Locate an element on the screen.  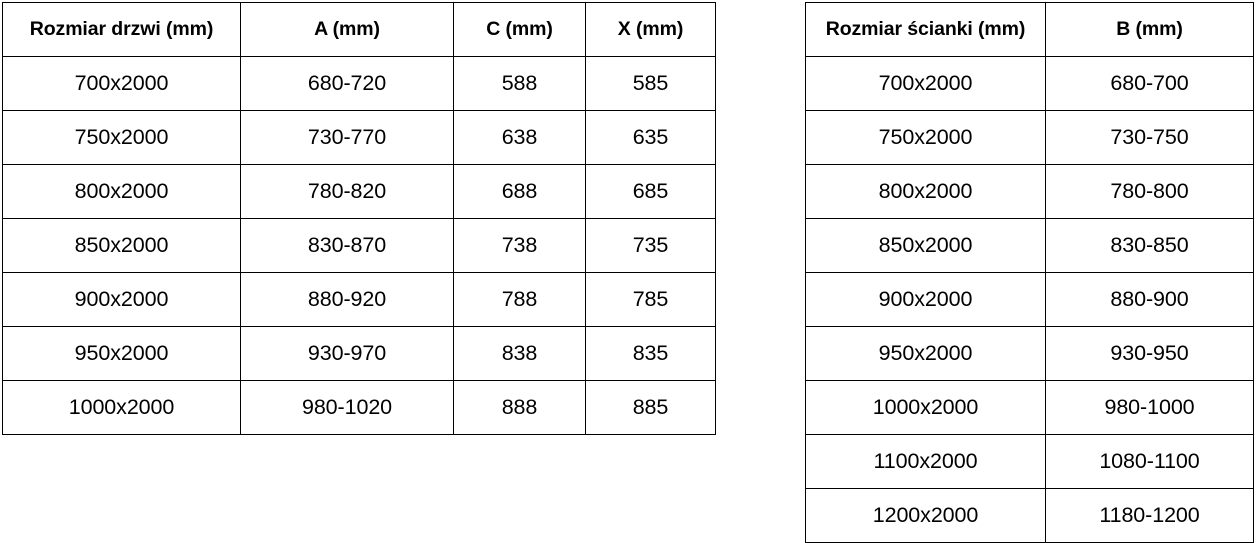
cell-c: 838 is located at coordinates (519, 353).